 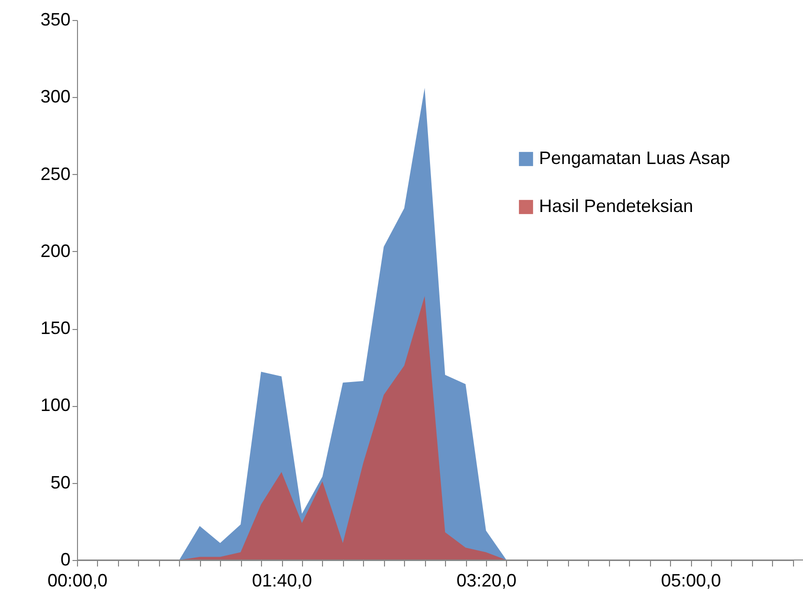 What do you see at coordinates (55, 405) in the screenshot?
I see `y-tick-label: 100` at bounding box center [55, 405].